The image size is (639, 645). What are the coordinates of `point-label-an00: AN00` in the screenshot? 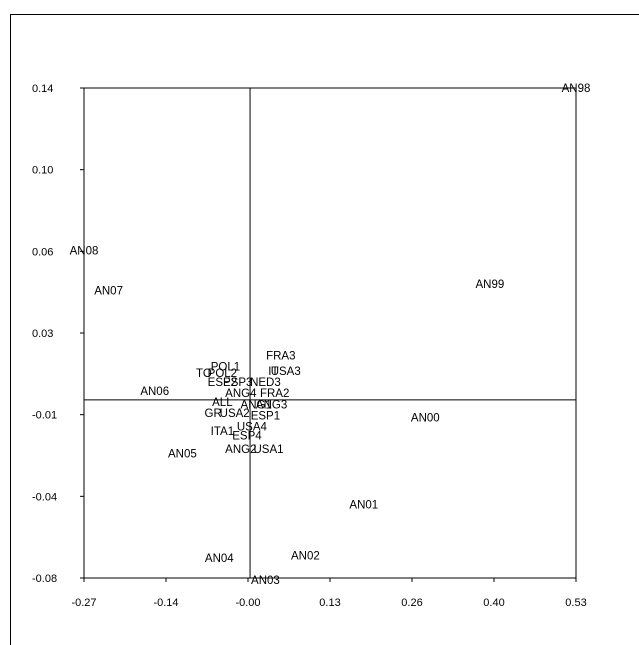 It's located at (425, 419).